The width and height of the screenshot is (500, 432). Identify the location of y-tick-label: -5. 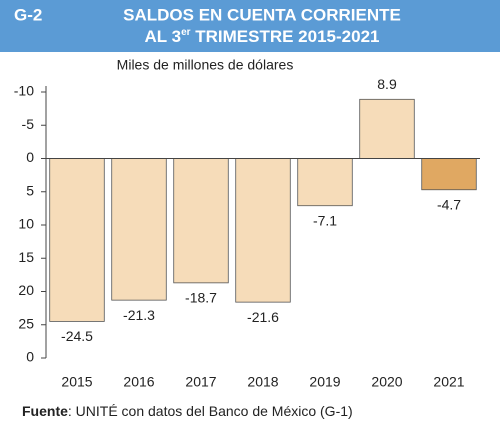
(28, 124).